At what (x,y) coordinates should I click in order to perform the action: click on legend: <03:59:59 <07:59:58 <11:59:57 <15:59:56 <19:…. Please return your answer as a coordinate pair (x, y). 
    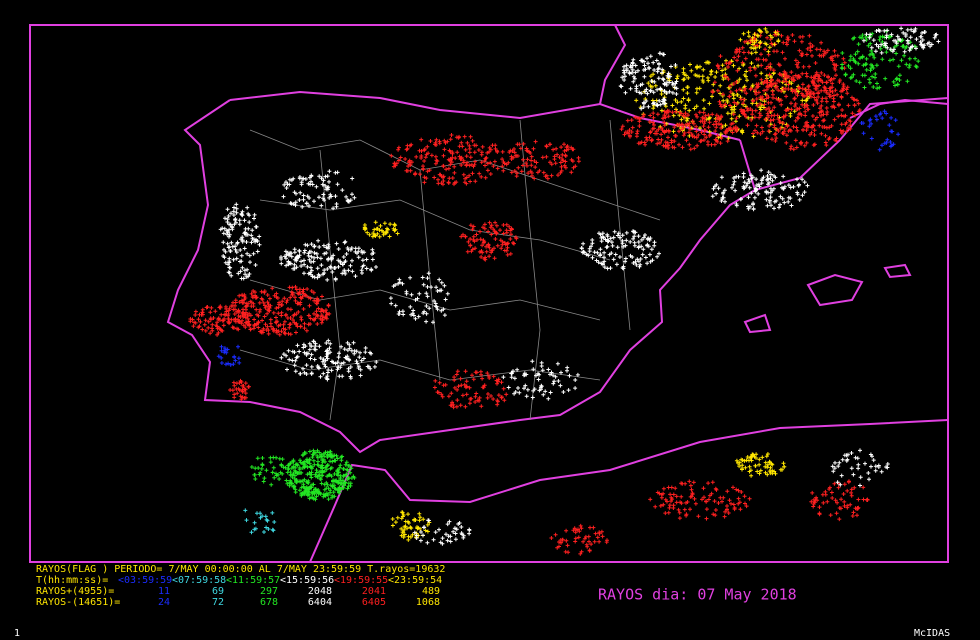
    Looking at the image, I should click on (239, 591).